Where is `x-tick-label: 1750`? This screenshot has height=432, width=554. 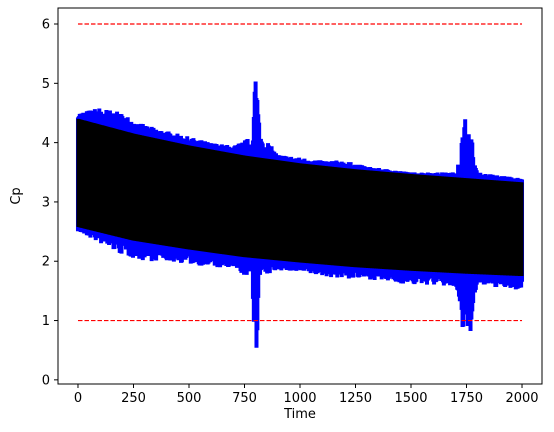 x-tick-label: 1750 is located at coordinates (466, 398).